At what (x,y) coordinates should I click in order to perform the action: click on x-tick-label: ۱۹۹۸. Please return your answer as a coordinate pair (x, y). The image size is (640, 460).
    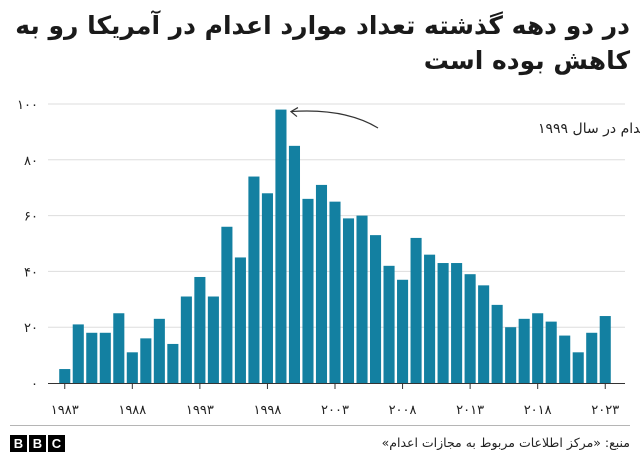
    Looking at the image, I should click on (267, 410).